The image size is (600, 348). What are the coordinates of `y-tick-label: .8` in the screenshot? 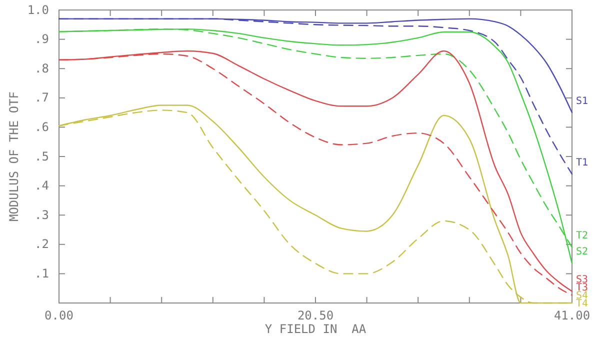 It's located at (41, 68).